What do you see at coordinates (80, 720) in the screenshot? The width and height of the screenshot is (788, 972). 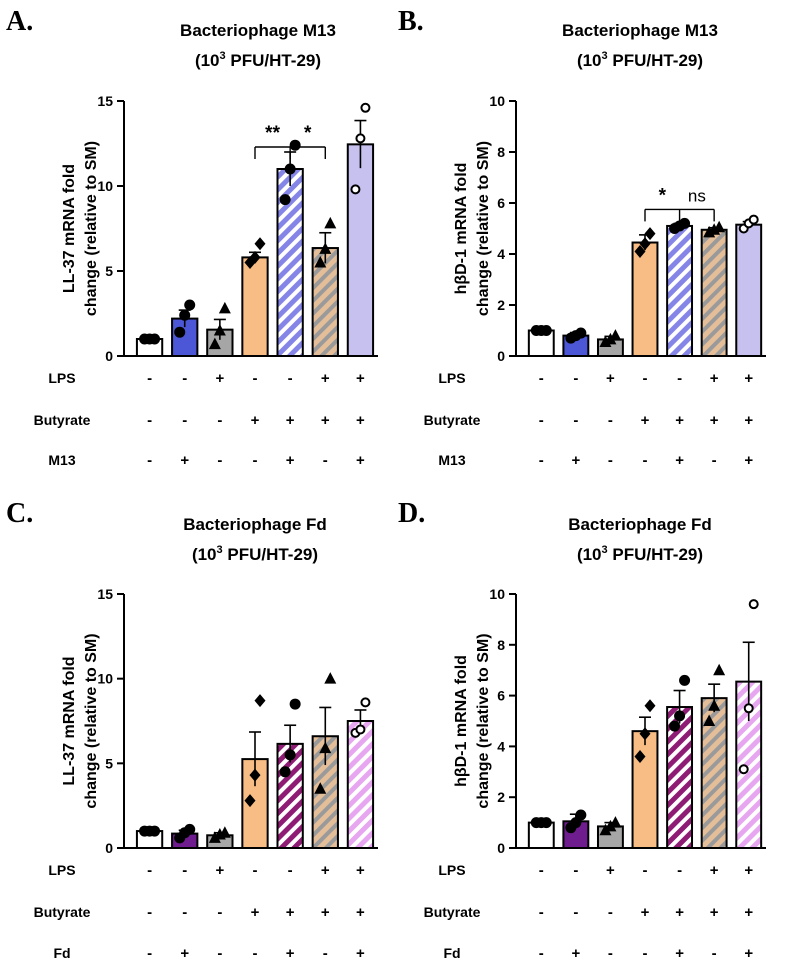 I see `y-axis-label: LL-37 mRNA fold change (relative to SM)` at bounding box center [80, 720].